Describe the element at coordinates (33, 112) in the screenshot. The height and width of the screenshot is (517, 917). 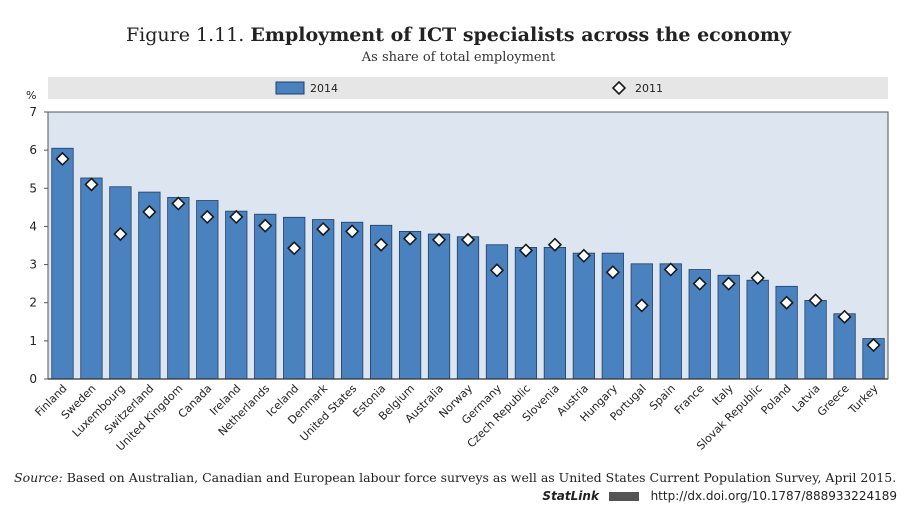
I see `y-tick-label: 7` at that location.